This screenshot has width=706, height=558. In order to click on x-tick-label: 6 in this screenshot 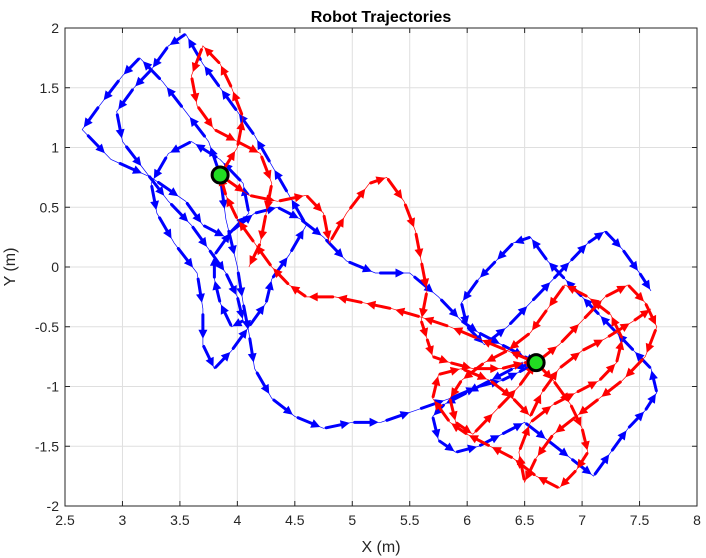, I will do `click(467, 520)`.